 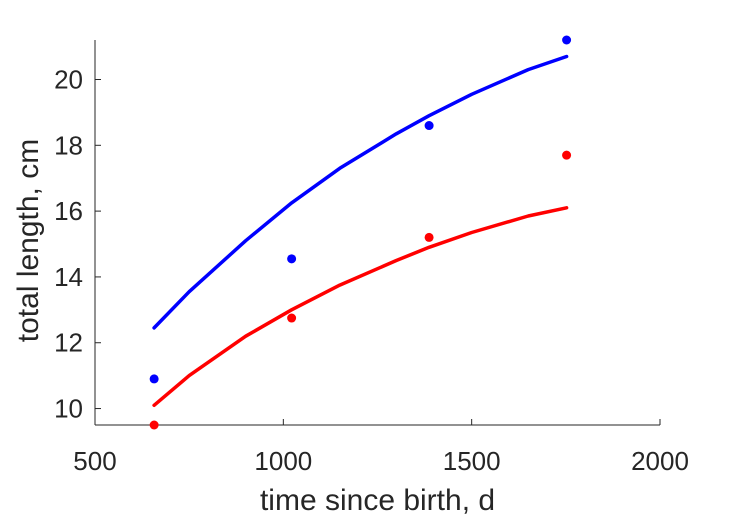 I want to click on x-tick-label: 1000, so click(x=283, y=461).